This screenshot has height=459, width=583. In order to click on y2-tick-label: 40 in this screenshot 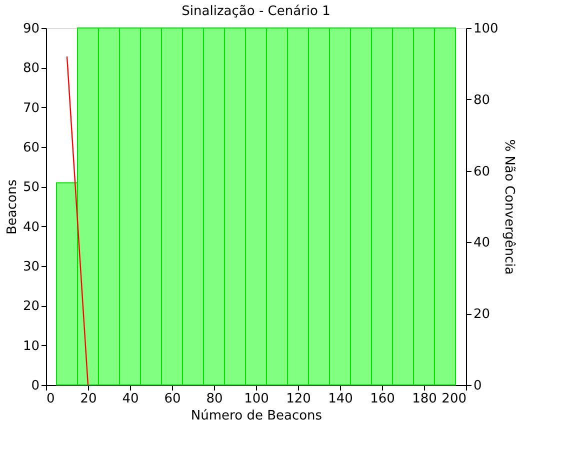, I will do `click(482, 243)`.